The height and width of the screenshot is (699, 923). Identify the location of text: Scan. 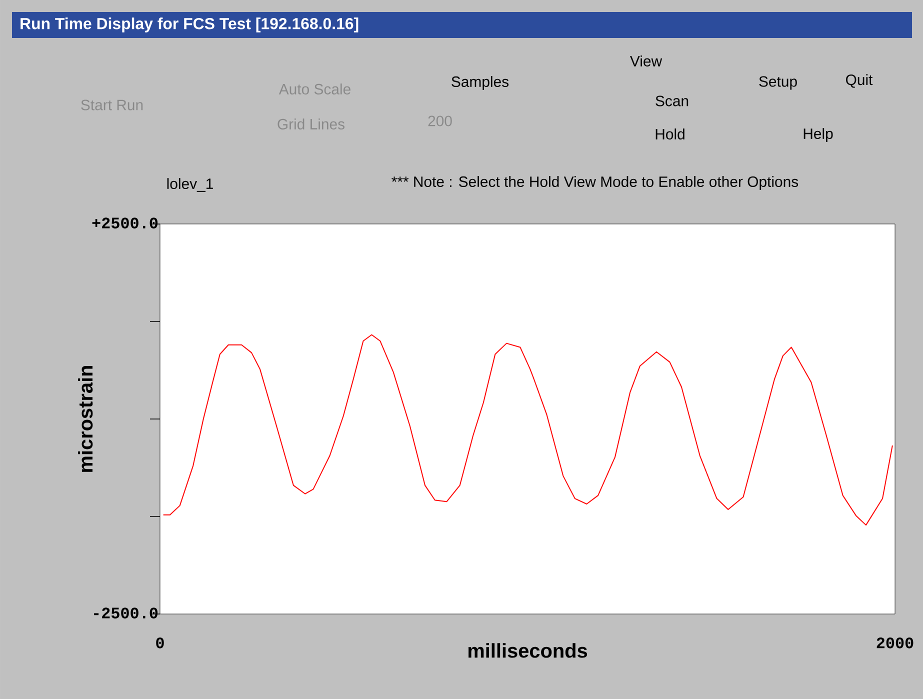
(672, 101).